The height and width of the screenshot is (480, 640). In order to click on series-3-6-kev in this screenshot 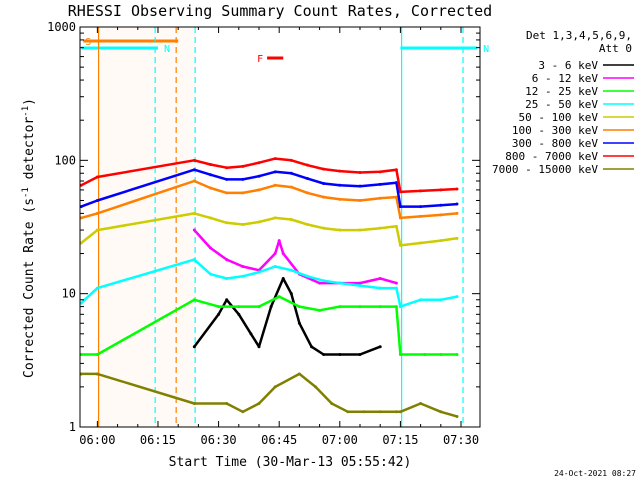, I will do `click(287, 316)`.